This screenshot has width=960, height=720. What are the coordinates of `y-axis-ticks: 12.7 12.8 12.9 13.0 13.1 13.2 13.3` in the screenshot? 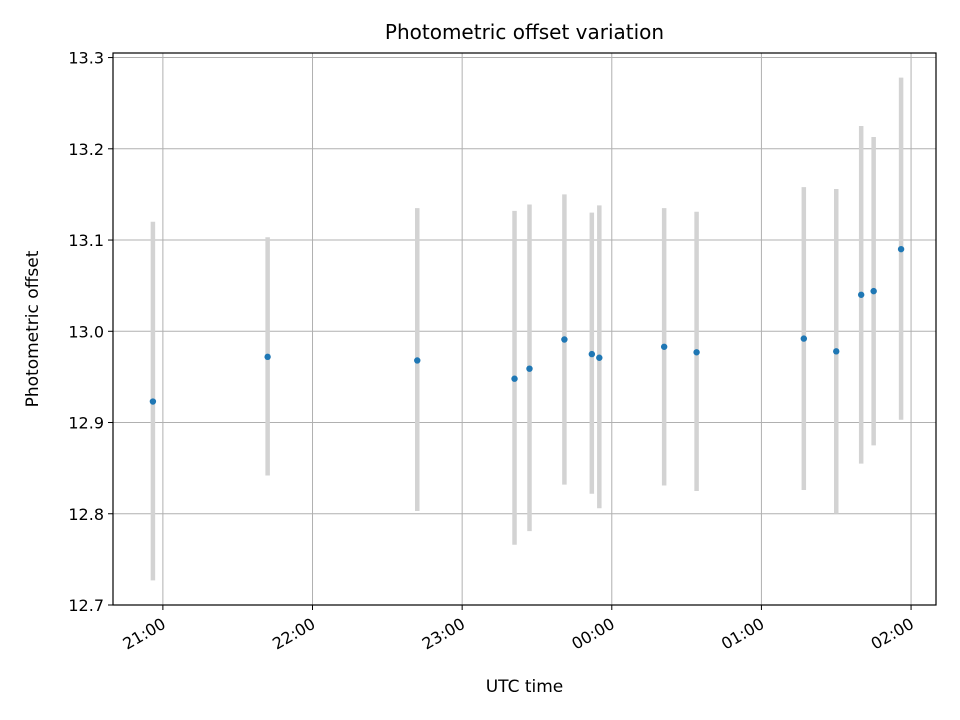 It's located at (90, 332).